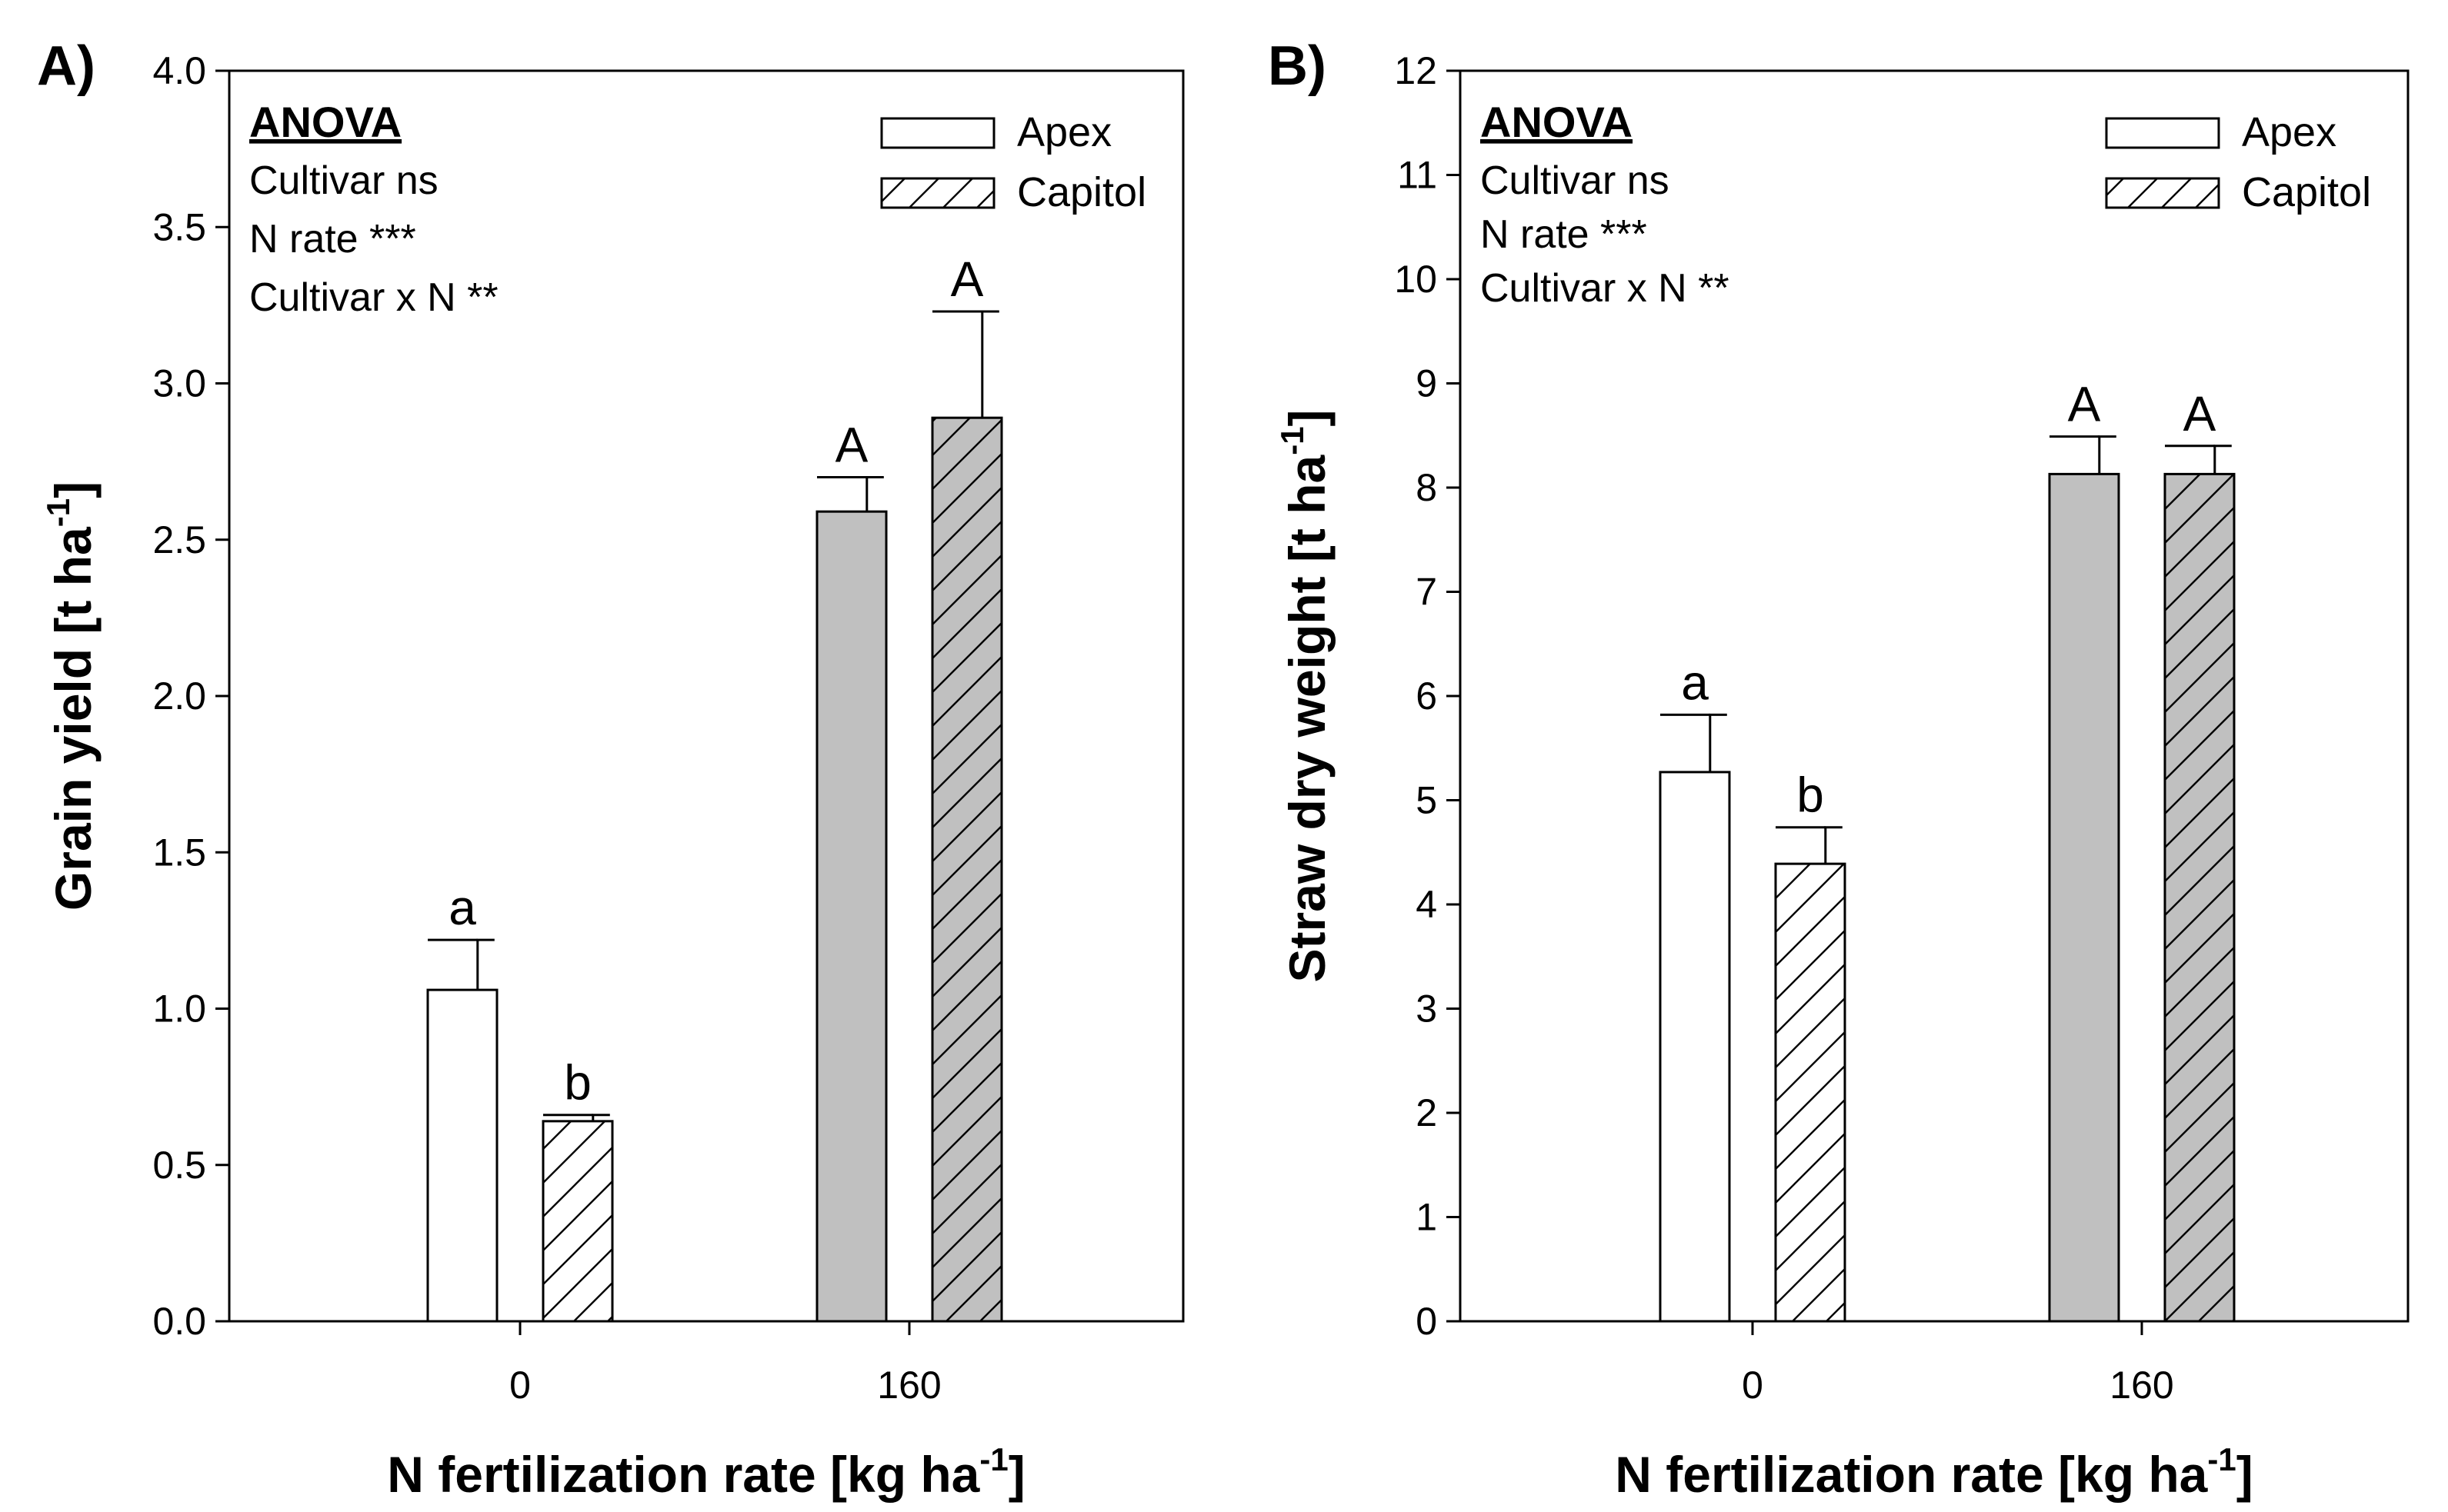 This screenshot has width=2448, height=1512. Describe the element at coordinates (1297, 66) in the screenshot. I see `panel-label: B)` at that location.